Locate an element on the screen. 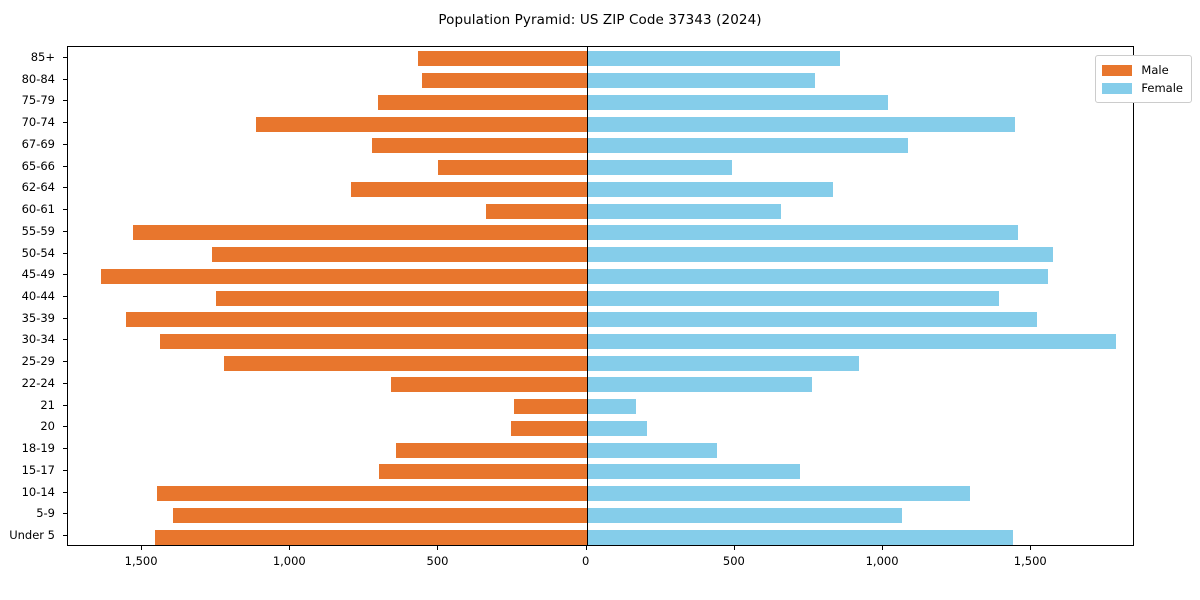 This screenshot has height=600, width=1200. legend: Male Female is located at coordinates (1143, 79).